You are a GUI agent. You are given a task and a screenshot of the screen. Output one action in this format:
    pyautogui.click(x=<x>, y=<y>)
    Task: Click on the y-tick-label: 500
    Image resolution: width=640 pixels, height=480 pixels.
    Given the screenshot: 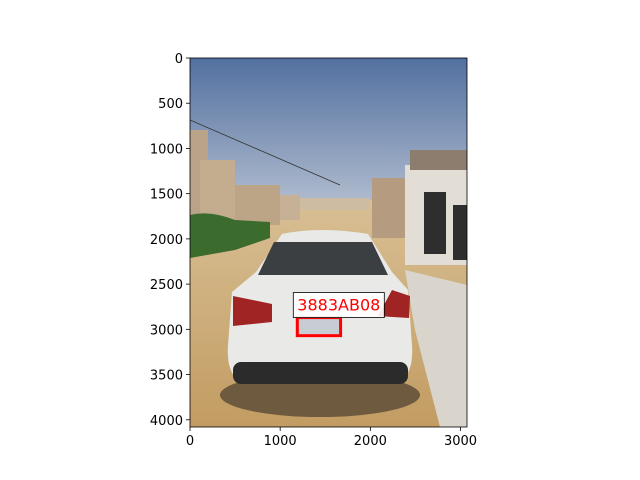 What is the action you would take?
    pyautogui.click(x=170, y=104)
    